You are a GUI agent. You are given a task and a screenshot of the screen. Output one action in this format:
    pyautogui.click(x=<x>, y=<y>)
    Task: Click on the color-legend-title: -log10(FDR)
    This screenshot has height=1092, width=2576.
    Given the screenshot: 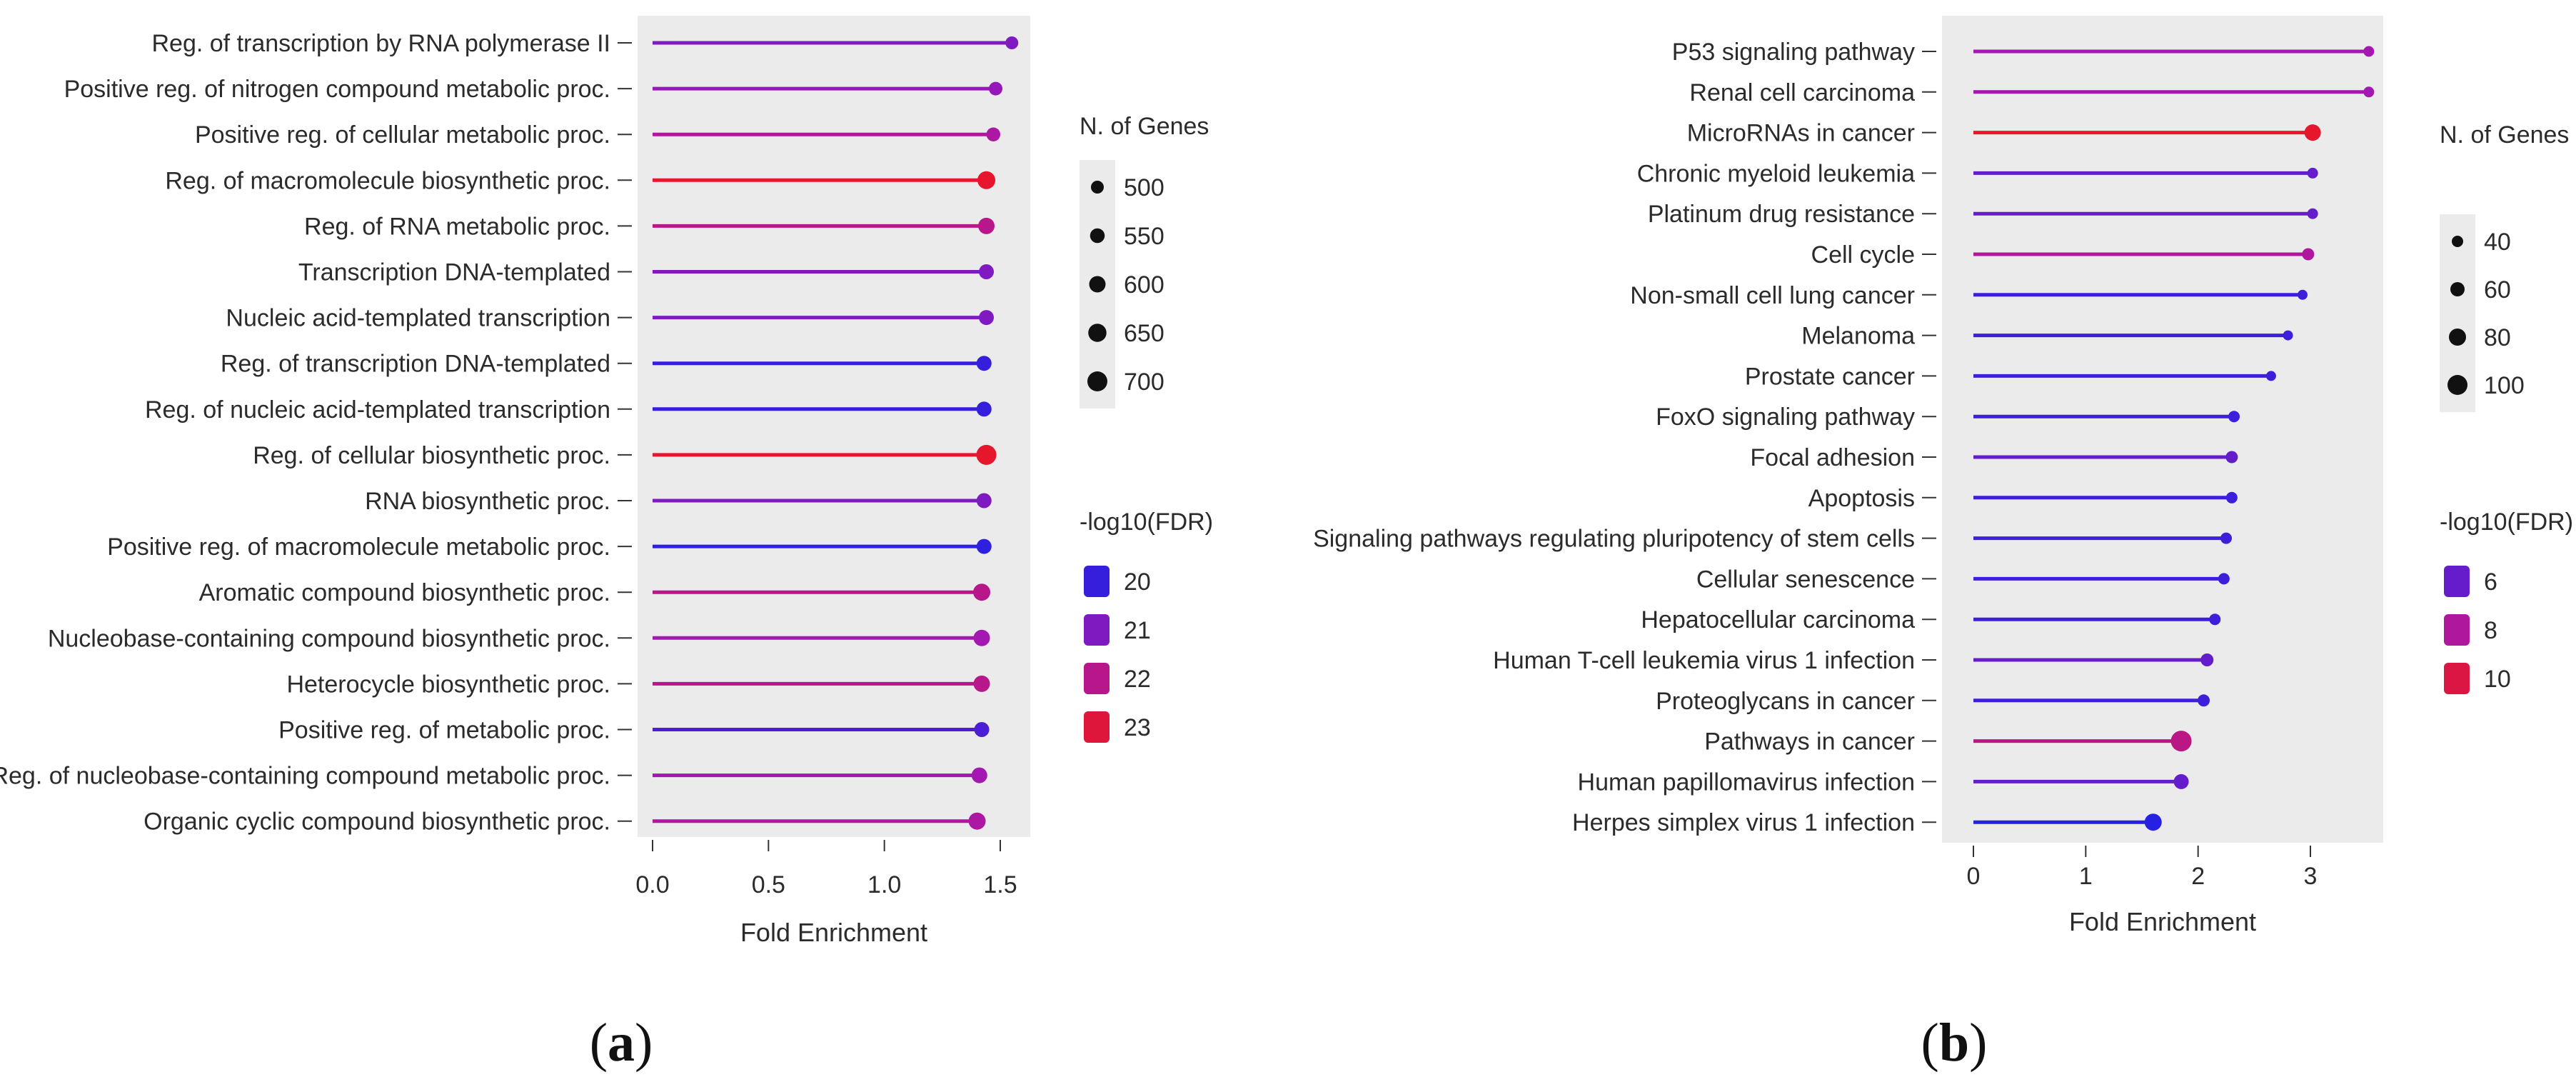 What is the action you would take?
    pyautogui.click(x=1146, y=522)
    